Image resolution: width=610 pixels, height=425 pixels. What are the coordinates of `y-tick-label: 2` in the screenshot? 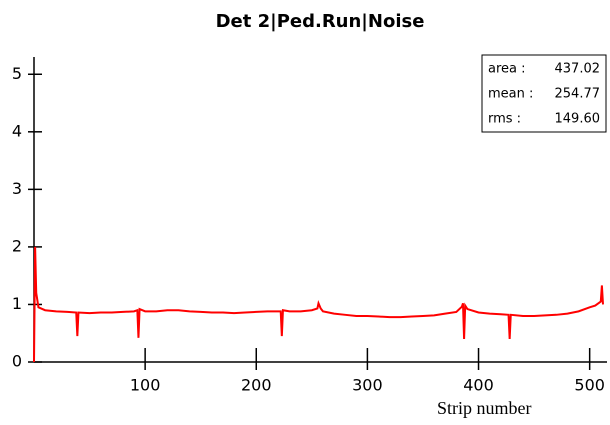 It's located at (17, 245).